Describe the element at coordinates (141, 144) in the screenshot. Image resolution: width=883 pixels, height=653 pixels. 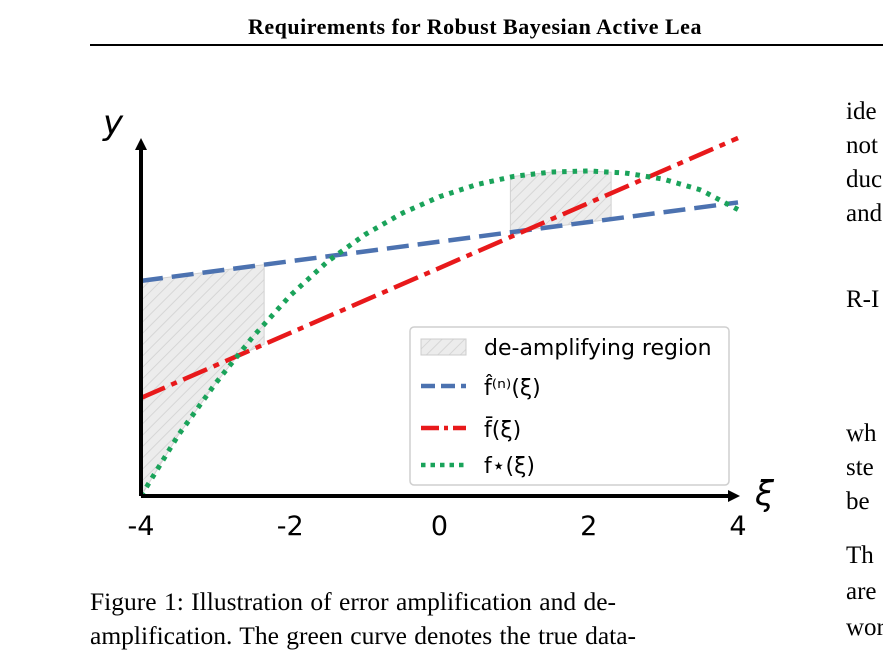
I see `y-axis-arrowhead` at that location.